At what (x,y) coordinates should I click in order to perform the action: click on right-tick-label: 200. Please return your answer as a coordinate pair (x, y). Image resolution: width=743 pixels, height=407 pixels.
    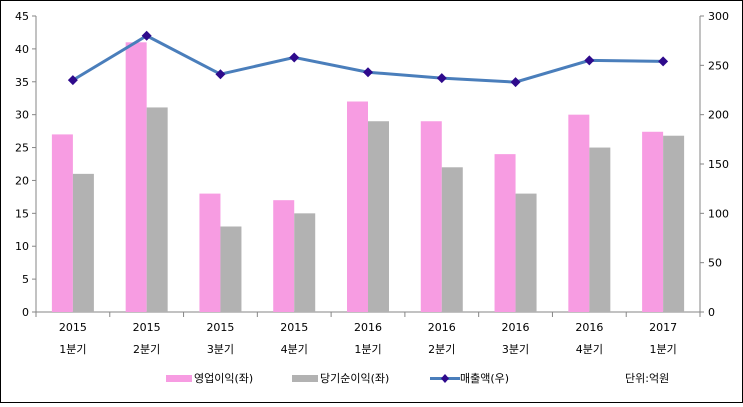
    Looking at the image, I should click on (718, 115).